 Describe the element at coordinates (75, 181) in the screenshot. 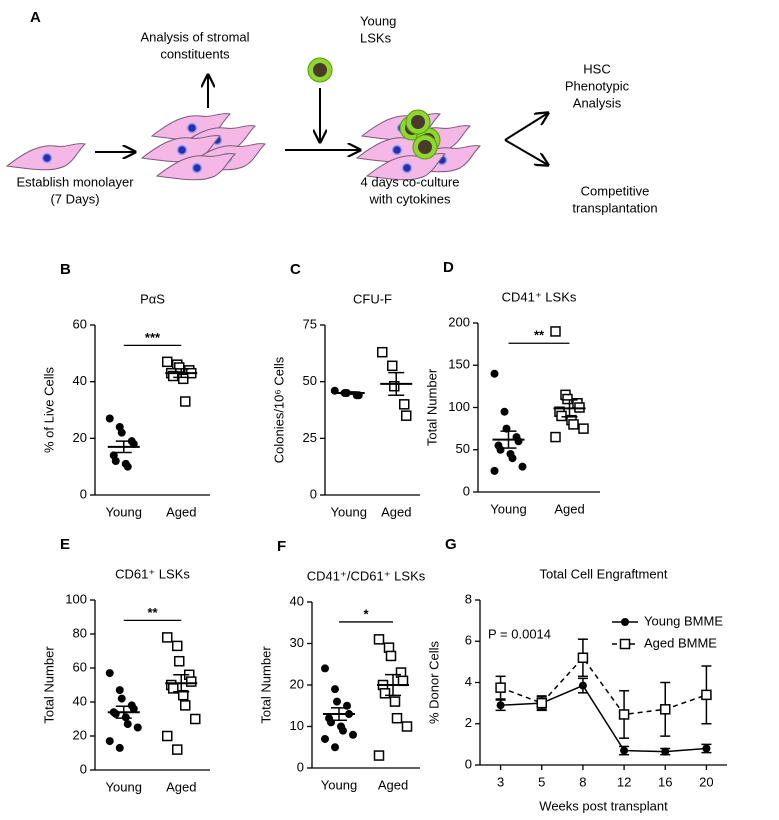

I see `diagram-label: Establish monolayer` at that location.